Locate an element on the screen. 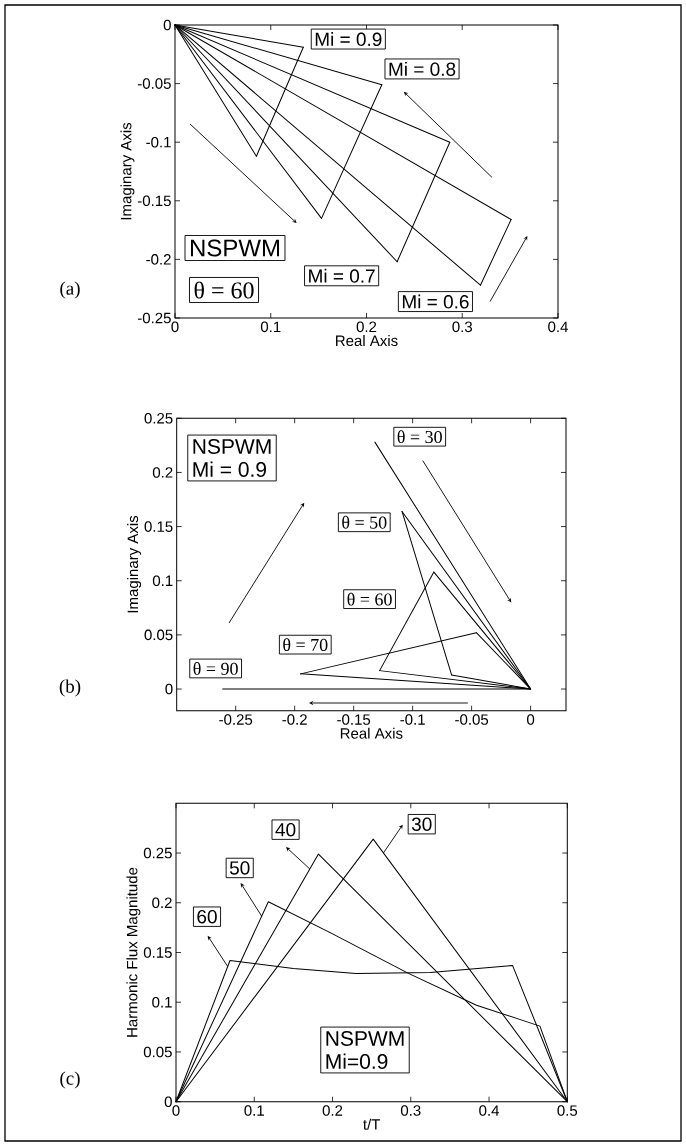 The image size is (686, 1146). annotation: Mi = 0.7 is located at coordinates (342, 275).